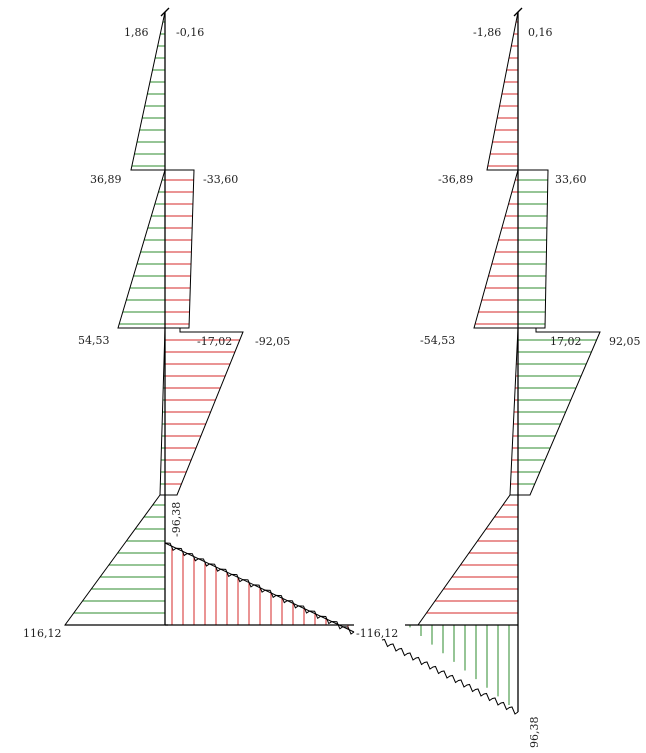 Image resolution: width=646 pixels, height=753 pixels. I want to click on right-label-low-right: 92,05, so click(625, 341).